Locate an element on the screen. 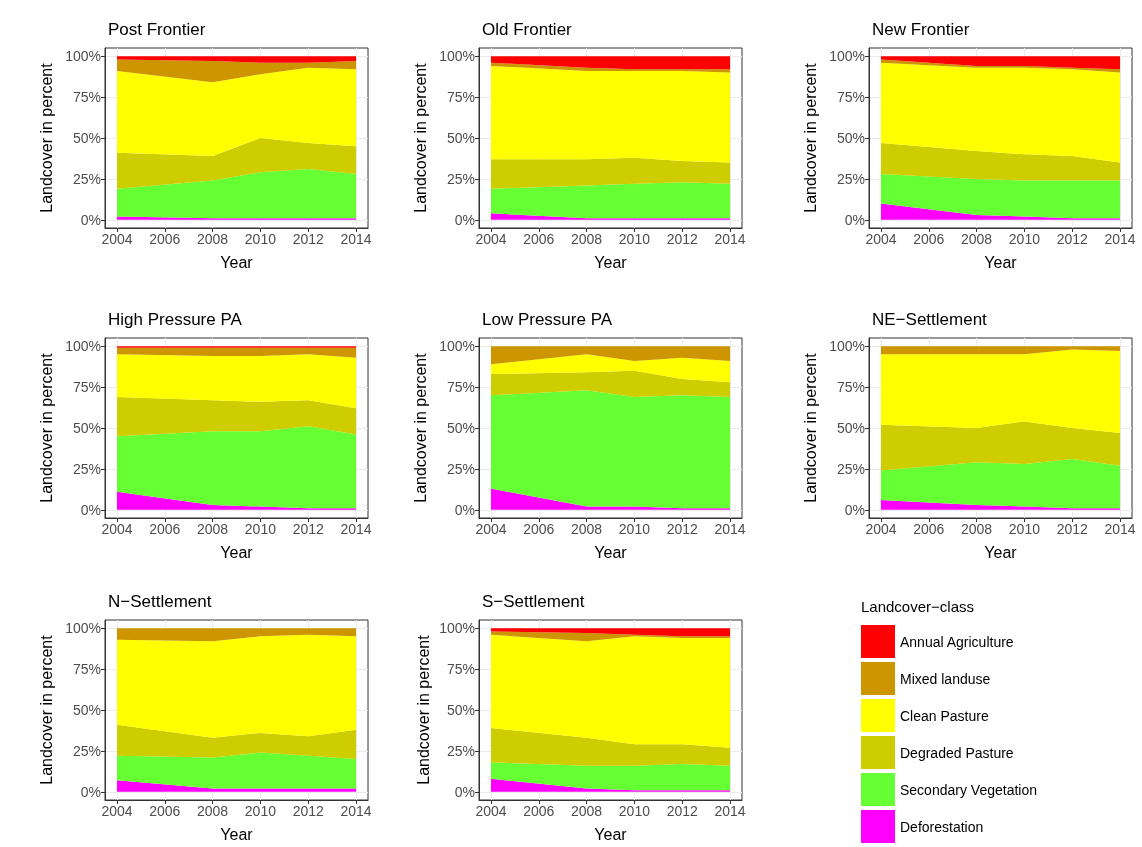  chart-title: High Pressure PA is located at coordinates (175, 319).